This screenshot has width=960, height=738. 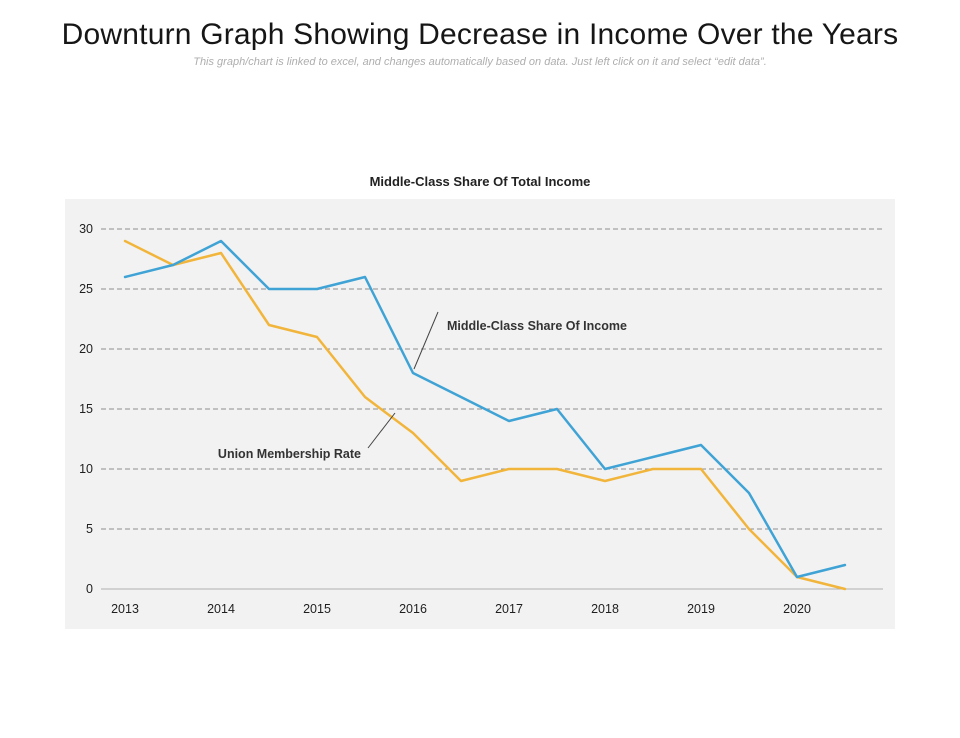 What do you see at coordinates (317, 609) in the screenshot?
I see `x-axis-tick-label-2015: 2015` at bounding box center [317, 609].